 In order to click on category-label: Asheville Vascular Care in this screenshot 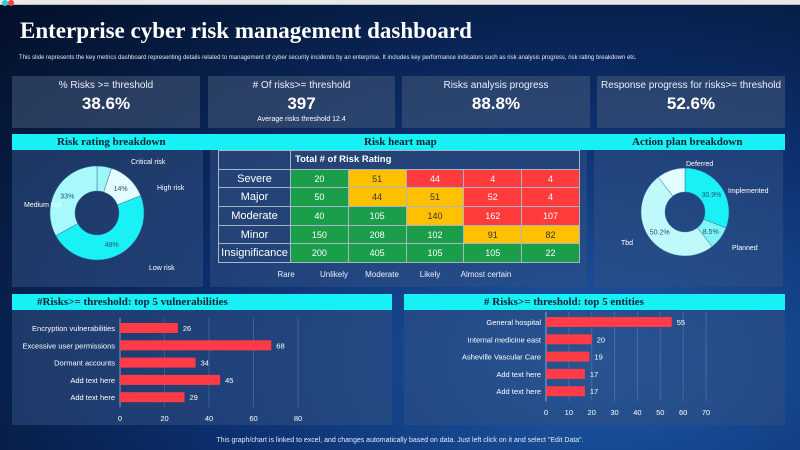, I will do `click(501, 357)`.